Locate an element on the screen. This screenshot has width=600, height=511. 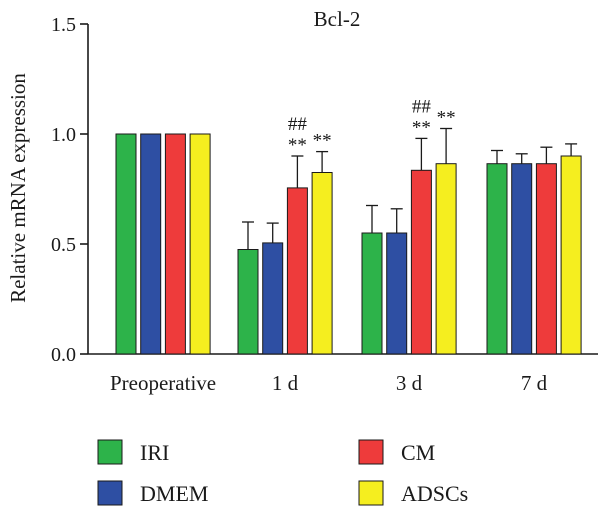
x-tick-label: 1 d is located at coordinates (285, 383).